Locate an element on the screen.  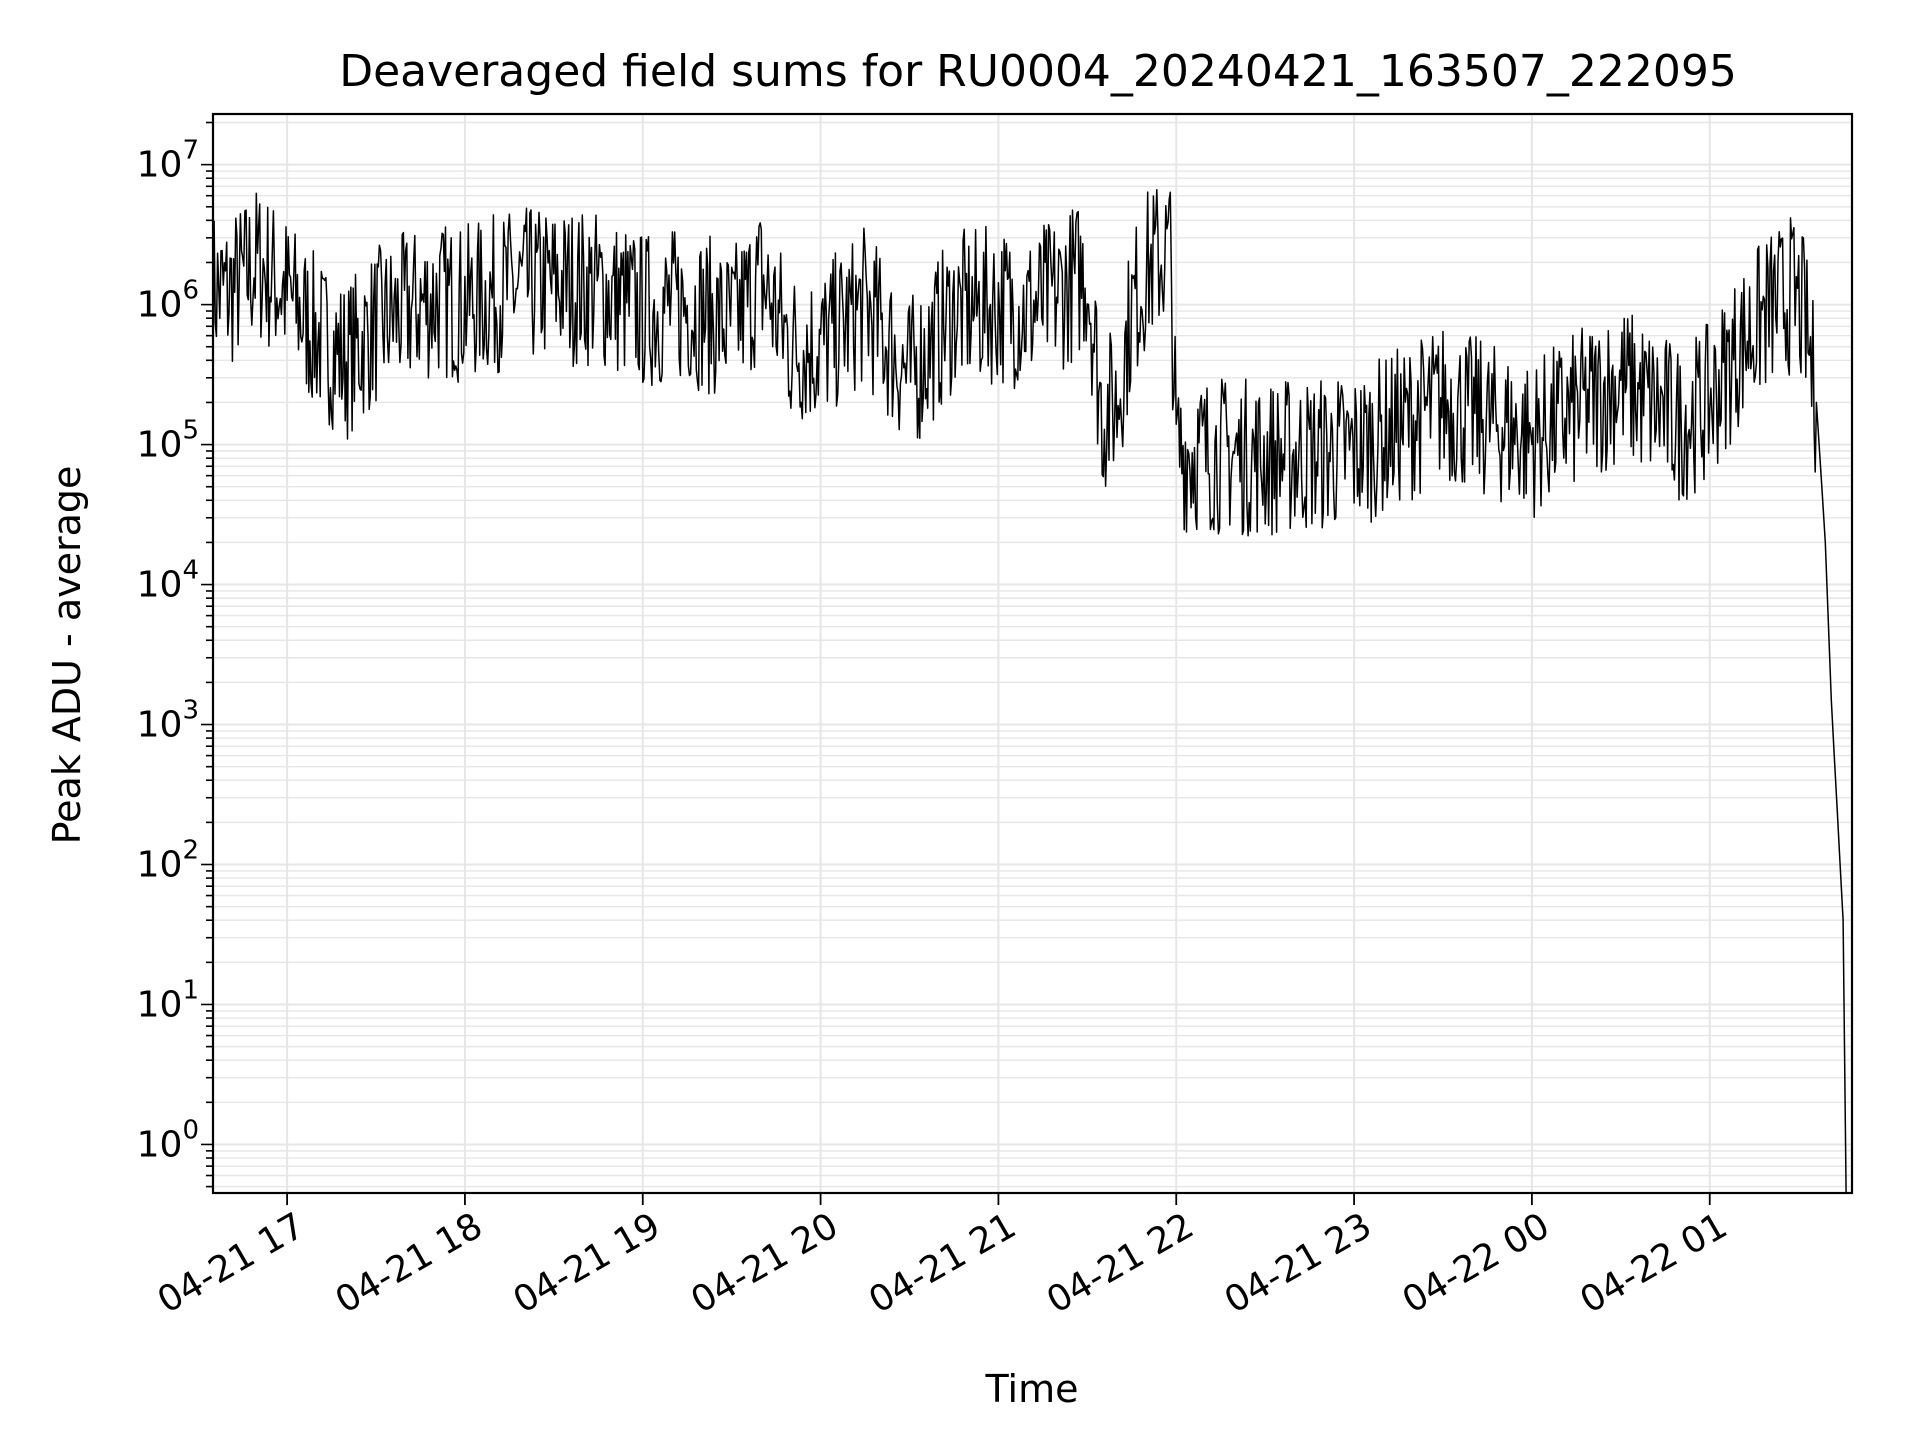
x-axis-label: Time is located at coordinates (1032, 1389).